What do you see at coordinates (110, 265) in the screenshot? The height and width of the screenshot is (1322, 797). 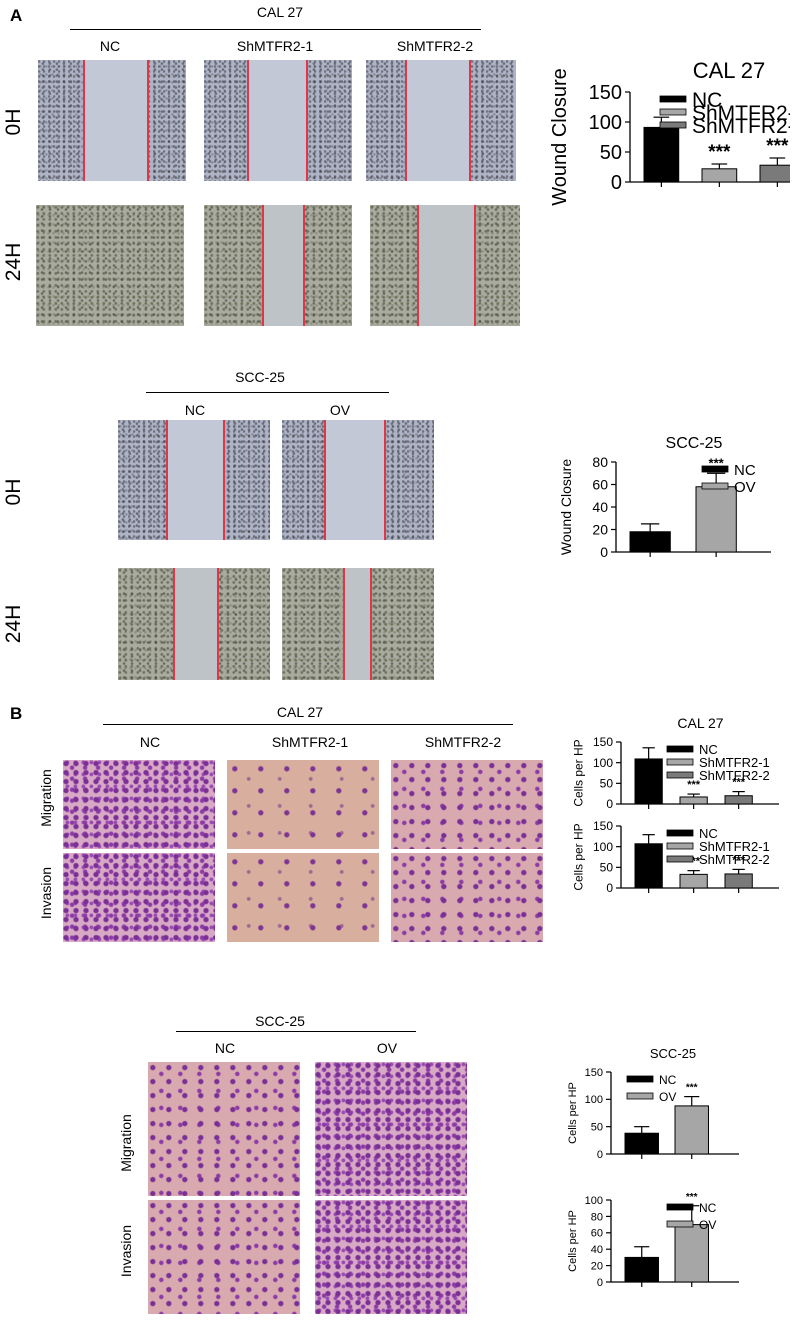 I see `wound-image-cal27-nc-24h` at bounding box center [110, 265].